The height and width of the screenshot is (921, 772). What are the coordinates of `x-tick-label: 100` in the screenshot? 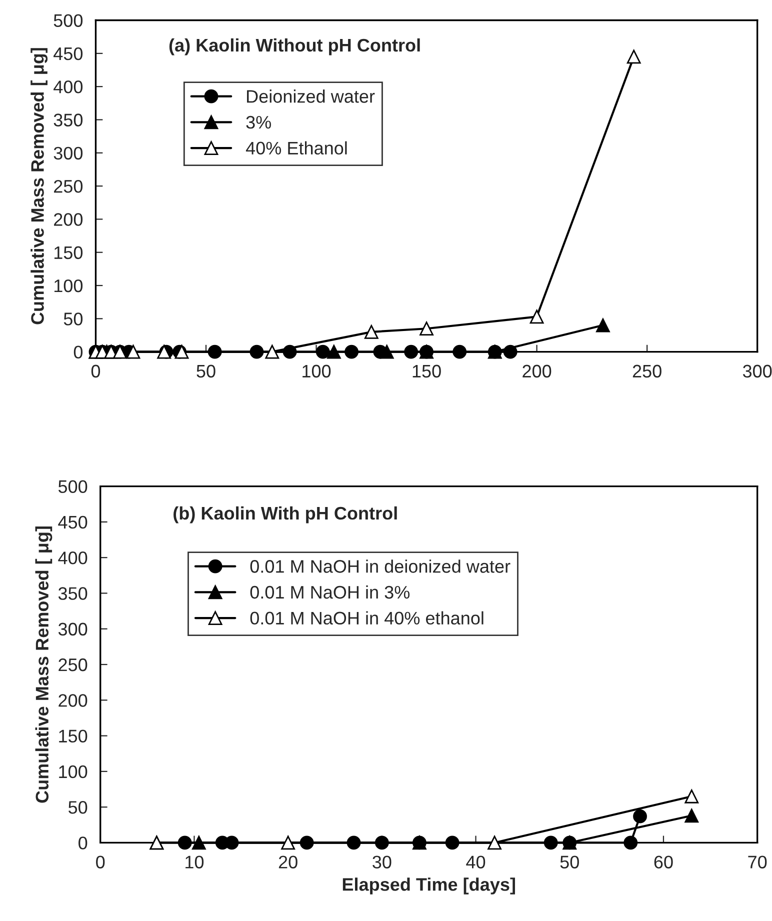 It's located at (316, 371).